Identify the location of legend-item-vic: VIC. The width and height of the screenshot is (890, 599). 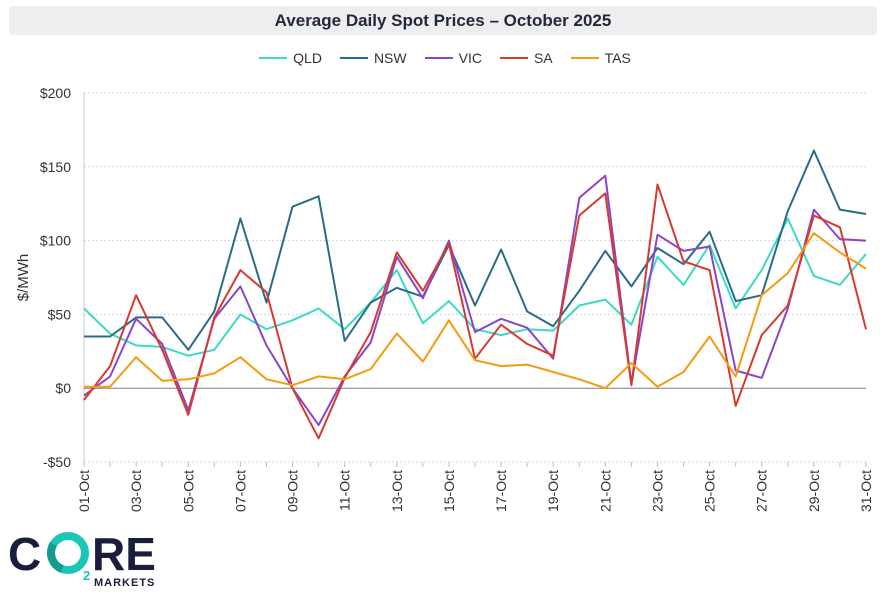
(453, 58).